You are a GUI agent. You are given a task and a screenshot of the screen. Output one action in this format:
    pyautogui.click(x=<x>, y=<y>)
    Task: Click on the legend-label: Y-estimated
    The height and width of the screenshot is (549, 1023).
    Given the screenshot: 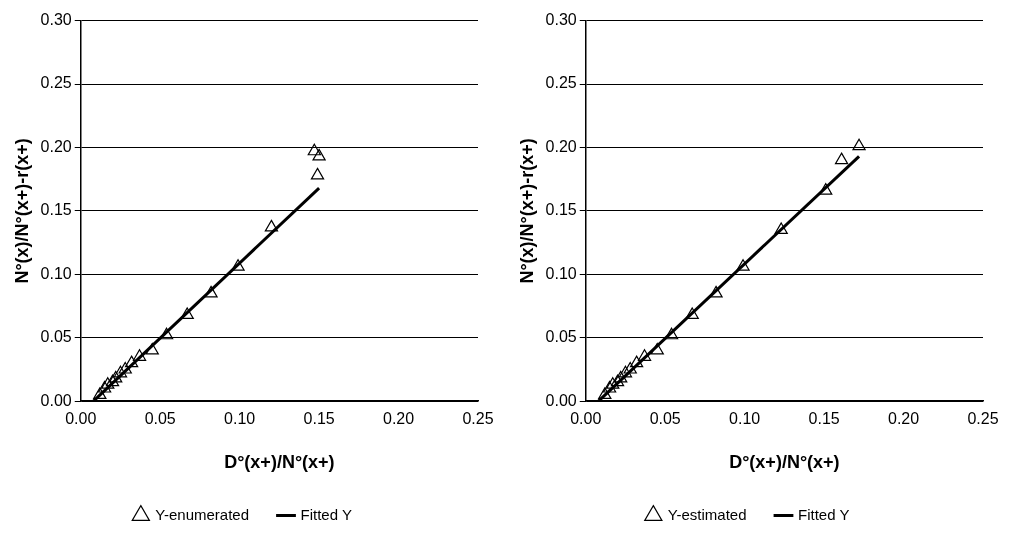 What is the action you would take?
    pyautogui.click(x=707, y=514)
    